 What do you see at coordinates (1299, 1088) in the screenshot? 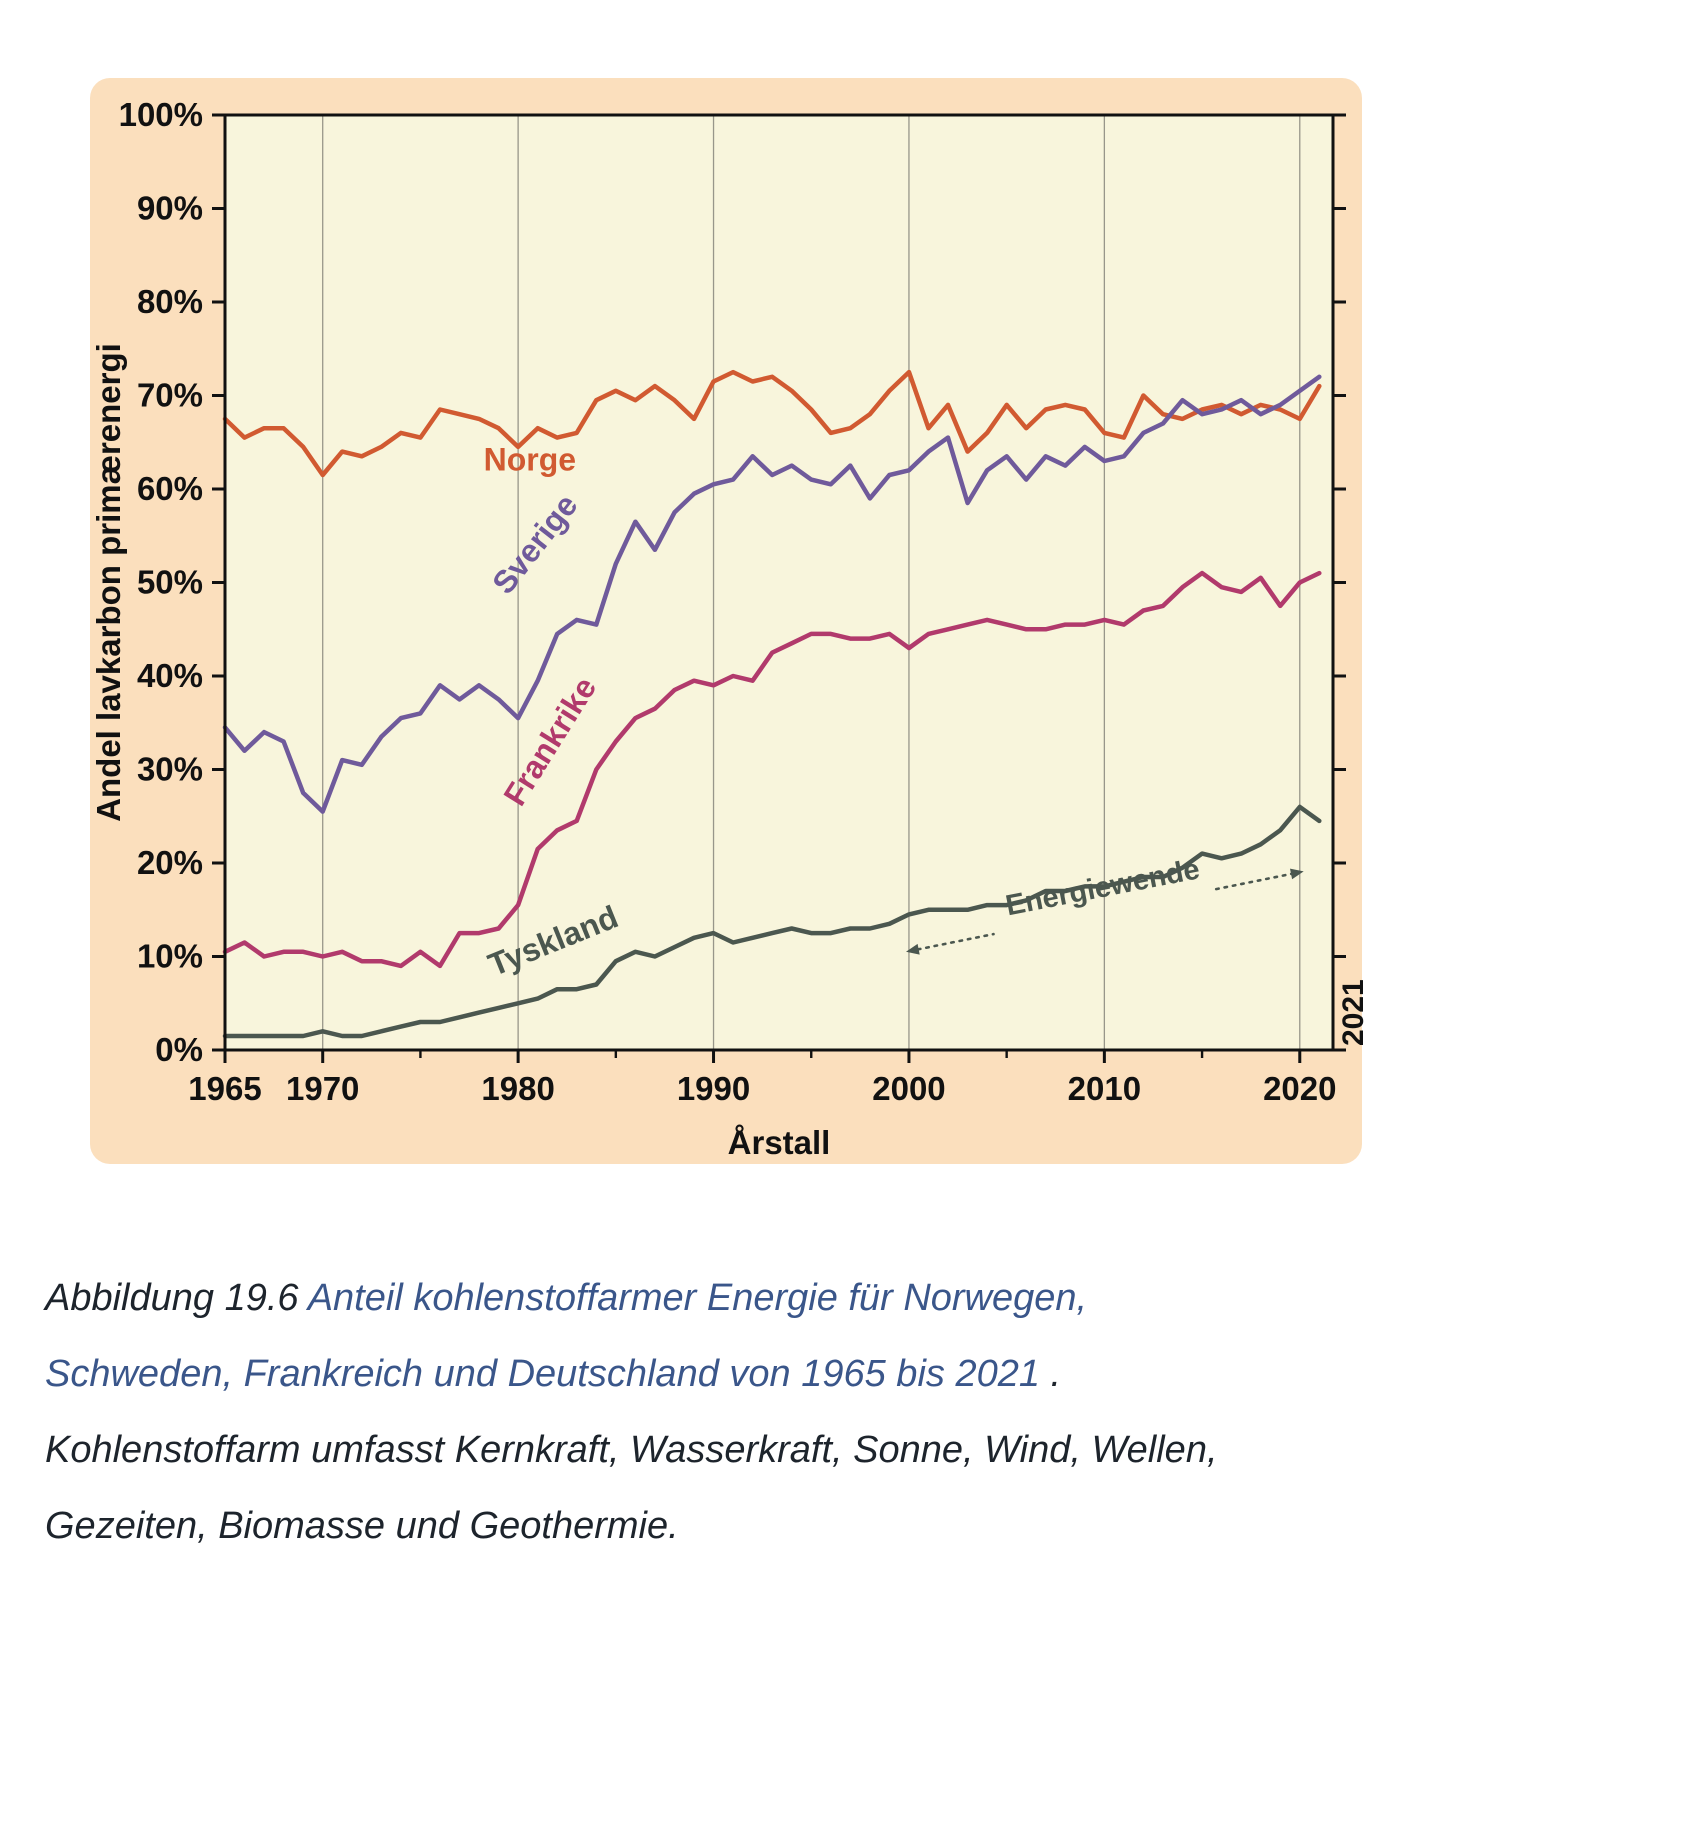
I see `x-tick-label: 2020` at bounding box center [1299, 1088].